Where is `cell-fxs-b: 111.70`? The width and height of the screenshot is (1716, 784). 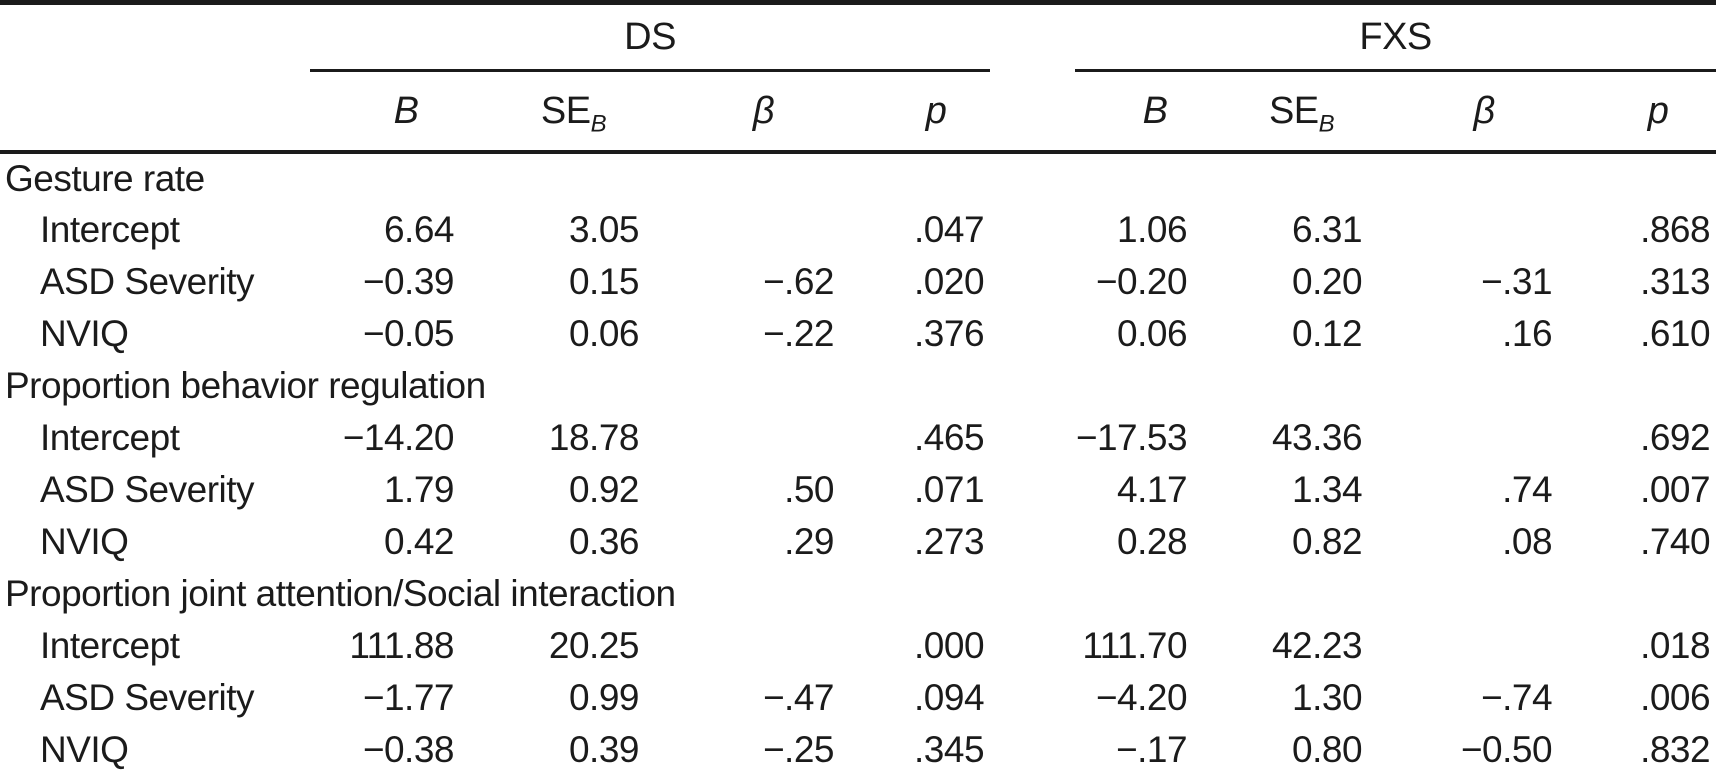 cell-fxs-b: 111.70 is located at coordinates (1135, 645).